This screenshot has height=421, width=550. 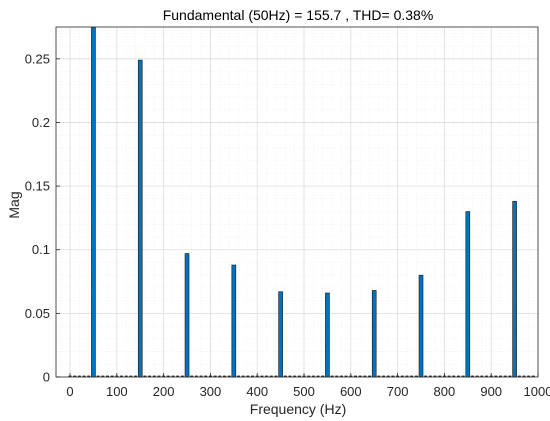 I want to click on y-tick-label: 0.15, so click(x=37, y=186).